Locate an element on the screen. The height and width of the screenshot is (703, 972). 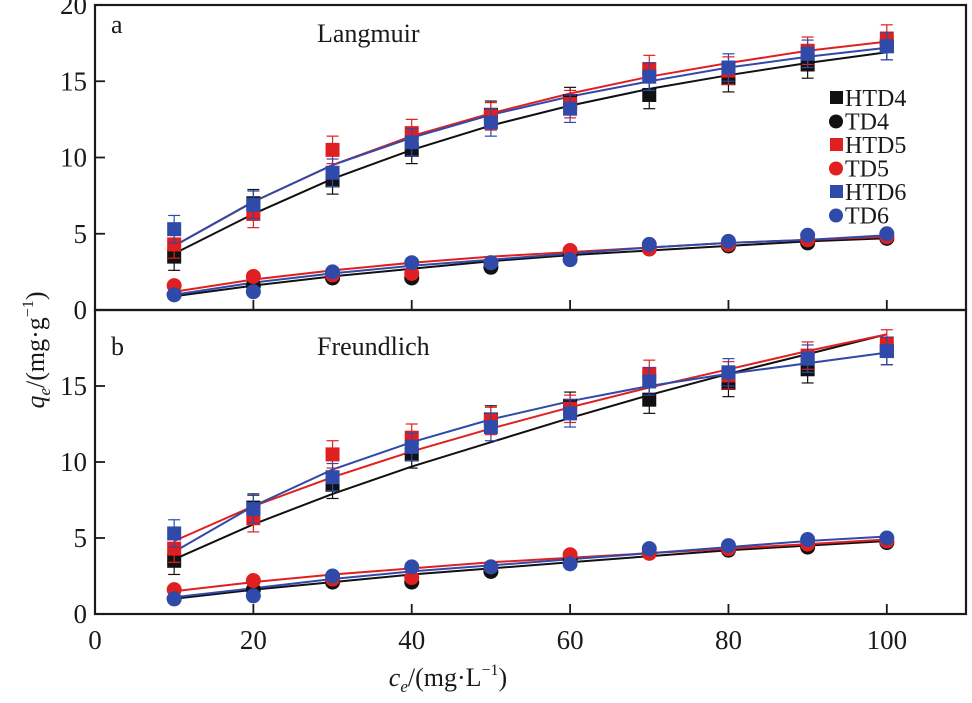
fit-line-td5 is located at coordinates (530, 264).